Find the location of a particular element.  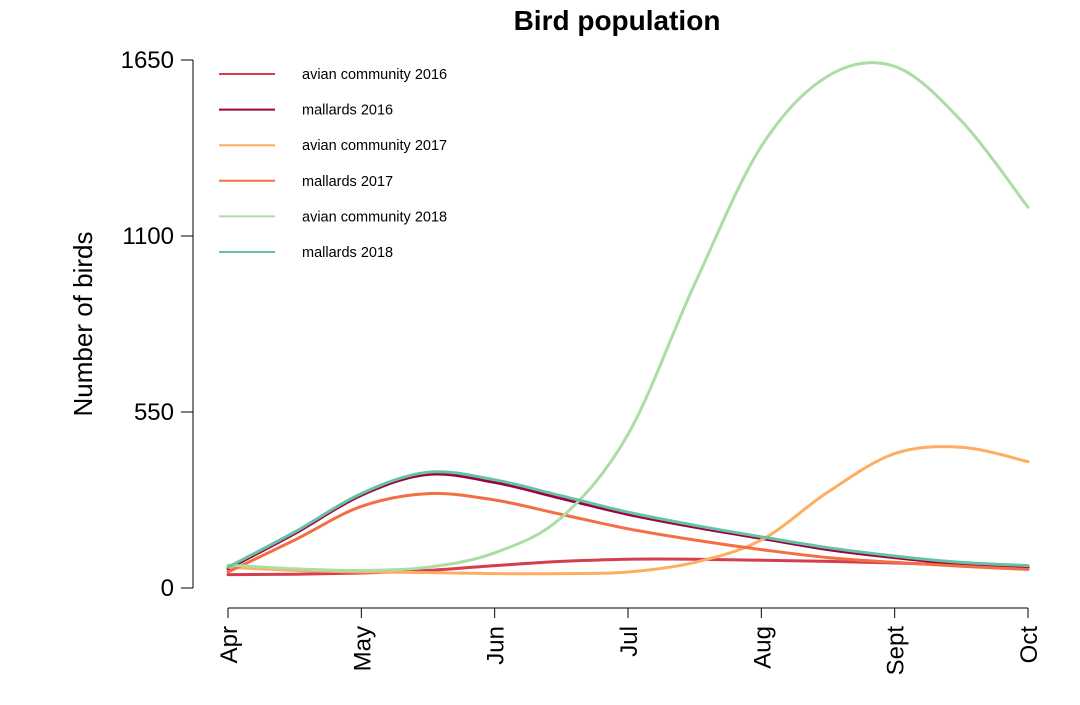

y-tick-label: 550 is located at coordinates (154, 412).